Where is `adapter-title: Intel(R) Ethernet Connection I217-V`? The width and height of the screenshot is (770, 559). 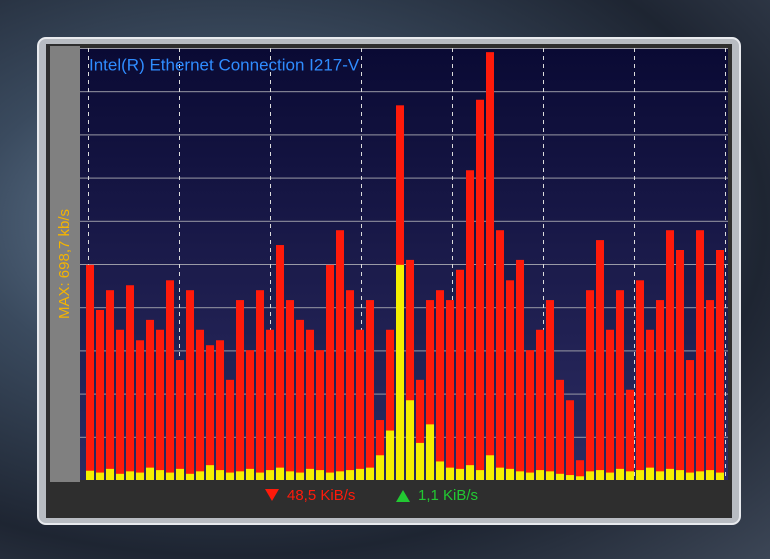 adapter-title: Intel(R) Ethernet Connection I217-V is located at coordinates (224, 64).